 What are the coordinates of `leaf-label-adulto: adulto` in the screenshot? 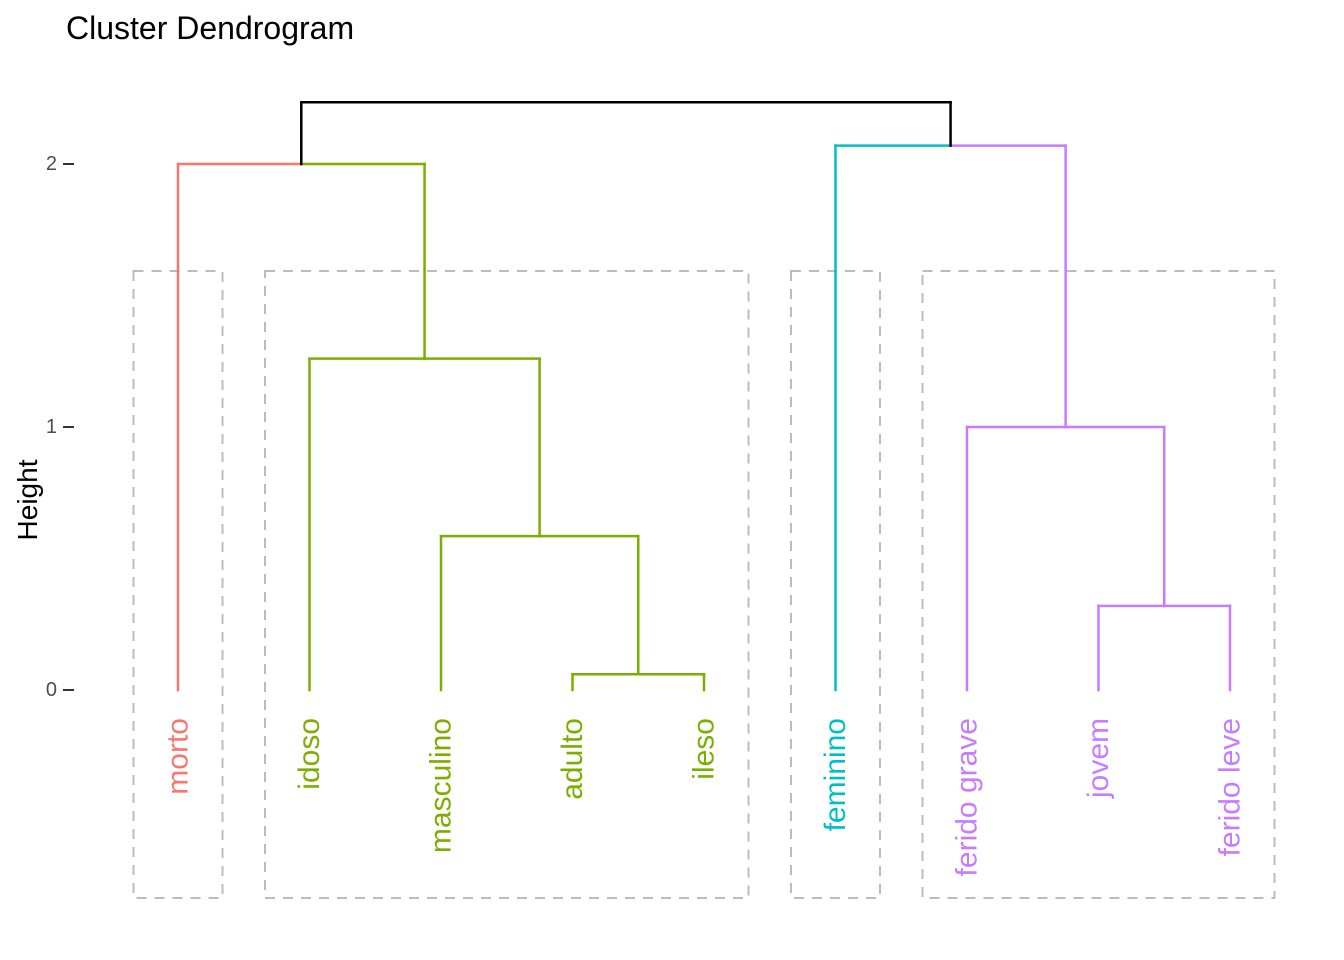 It's located at (572, 759).